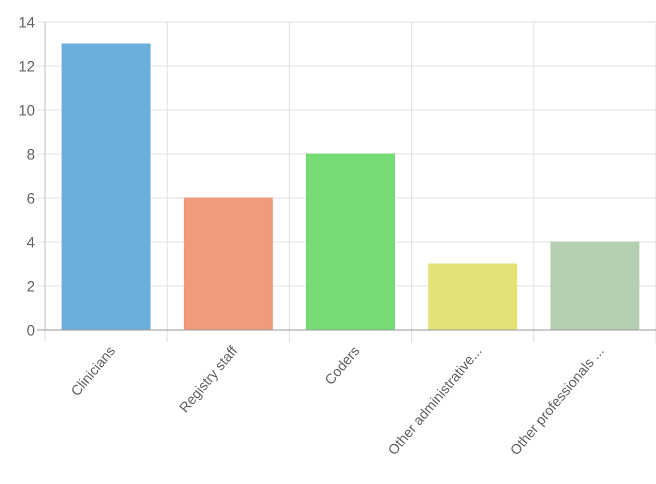 The height and width of the screenshot is (484, 656). I want to click on y-tick-label: 2, so click(30, 287).